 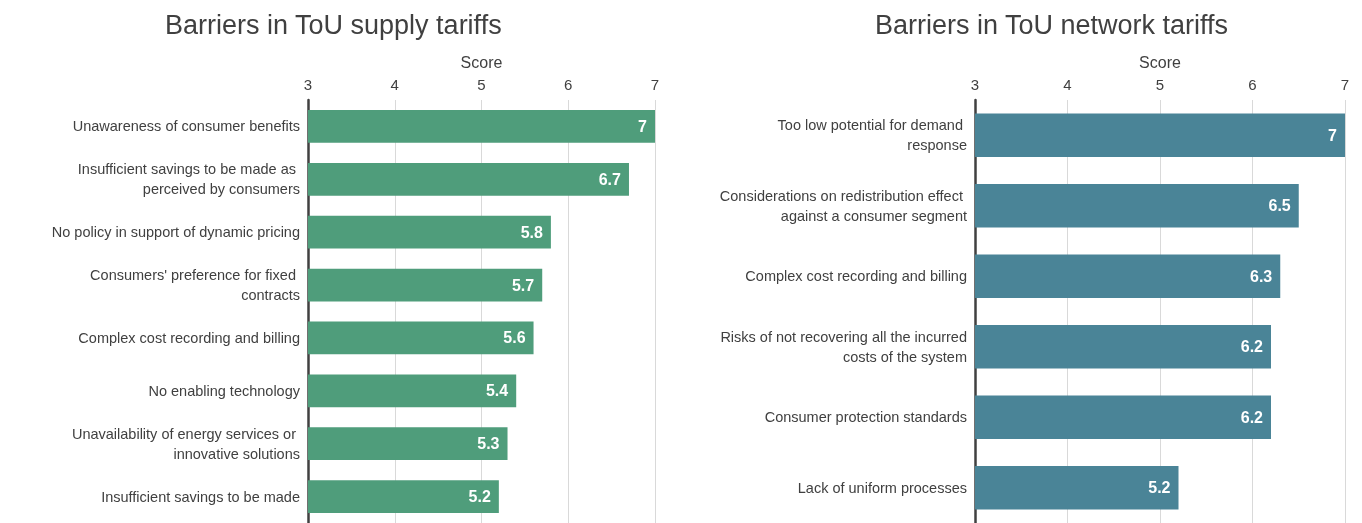 I want to click on data-label: 5.8, so click(x=531, y=232).